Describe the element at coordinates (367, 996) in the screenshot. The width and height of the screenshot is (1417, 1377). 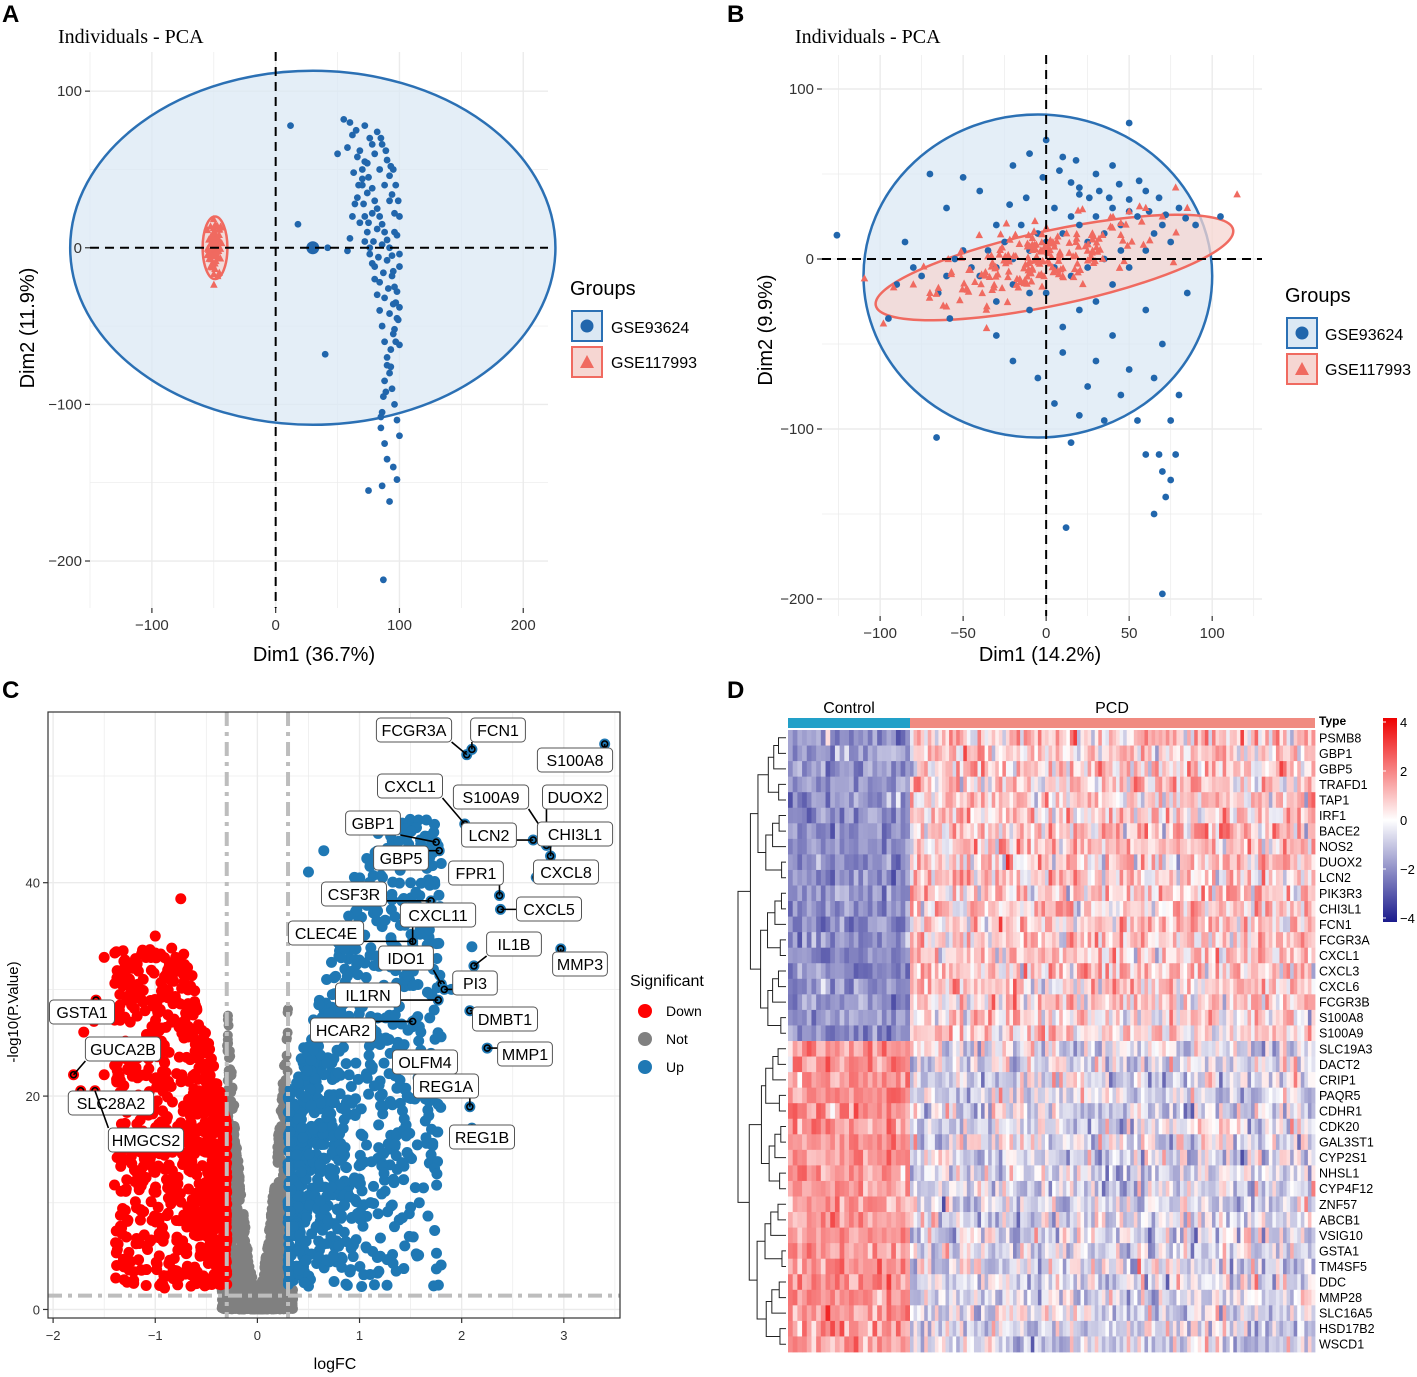
I see `label-text-il1rn: IL1RN` at that location.